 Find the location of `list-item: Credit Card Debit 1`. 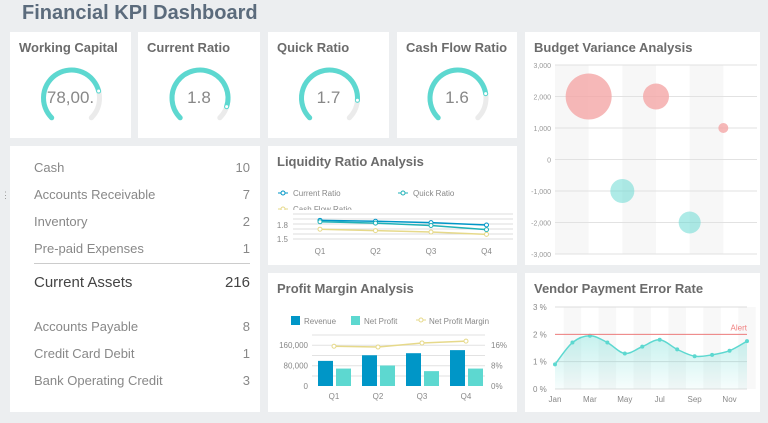

list-item: Credit Card Debit 1 is located at coordinates (142, 353).